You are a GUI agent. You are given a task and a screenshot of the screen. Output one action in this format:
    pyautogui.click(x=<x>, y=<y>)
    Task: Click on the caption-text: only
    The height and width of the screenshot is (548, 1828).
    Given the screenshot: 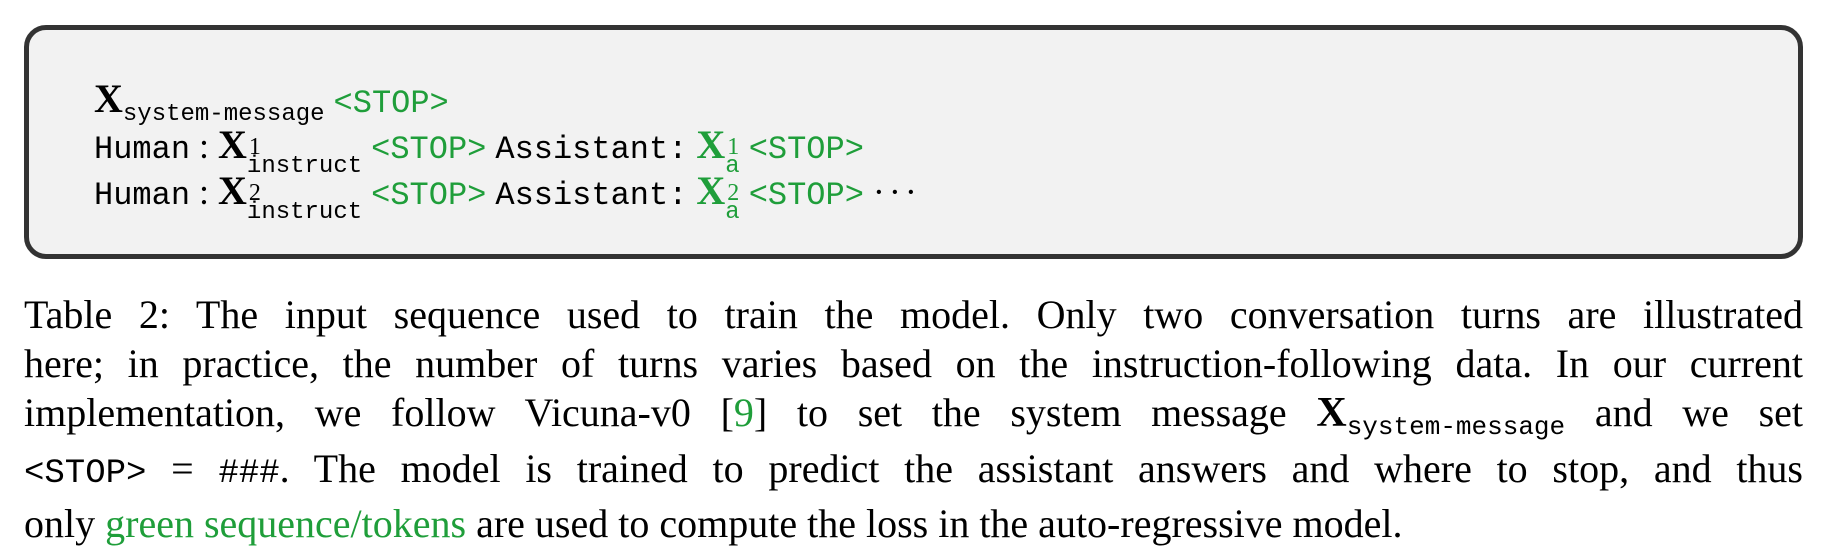 What is the action you would take?
    pyautogui.click(x=60, y=523)
    